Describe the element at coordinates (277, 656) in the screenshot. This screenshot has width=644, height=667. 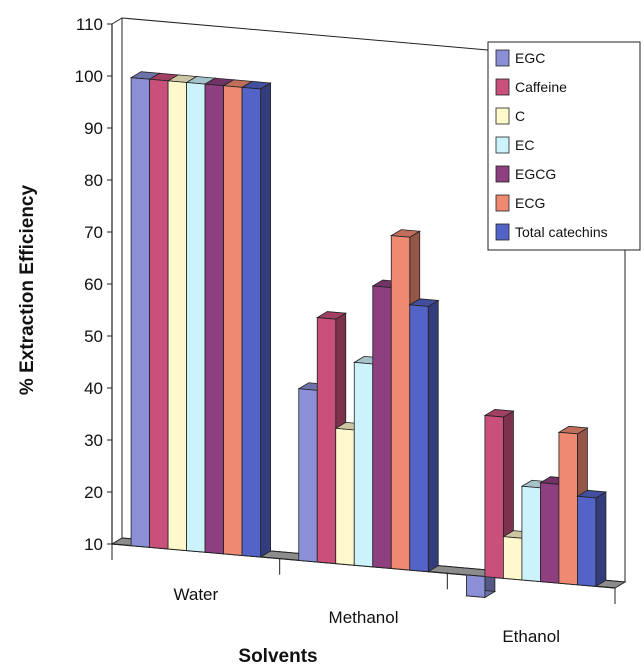
I see `x-axis-title: Solvents` at that location.